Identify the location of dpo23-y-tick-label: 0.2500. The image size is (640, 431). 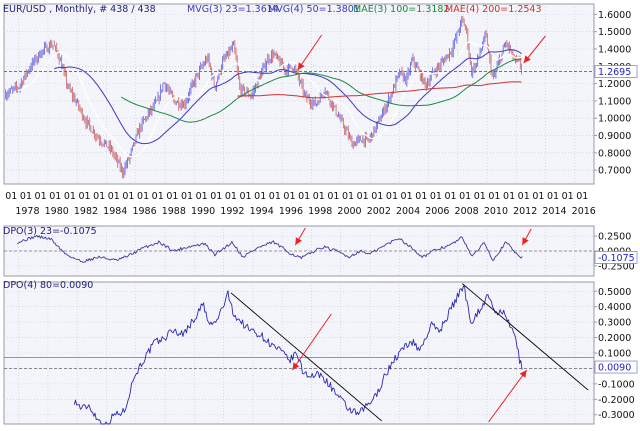
(614, 237).